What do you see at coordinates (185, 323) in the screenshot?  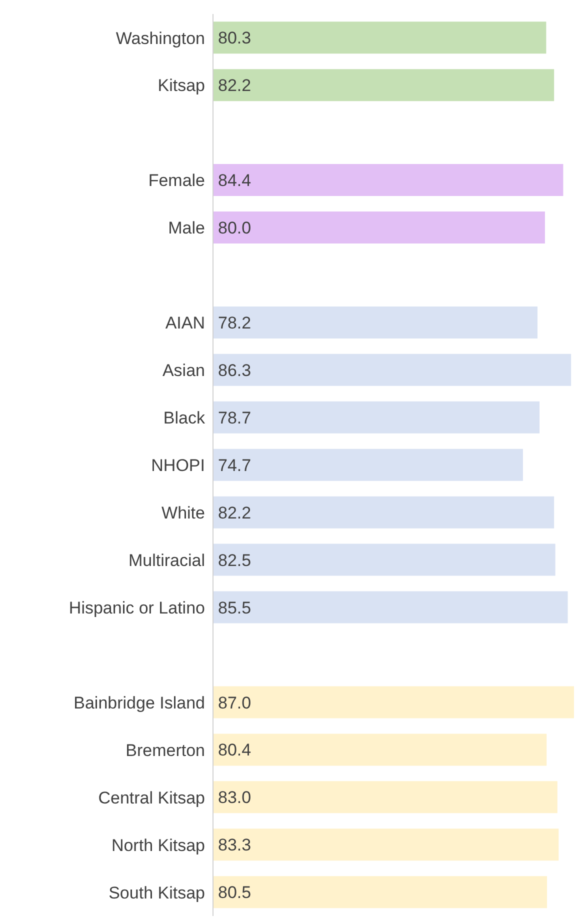 I see `y-tick-label: AIAN` at bounding box center [185, 323].